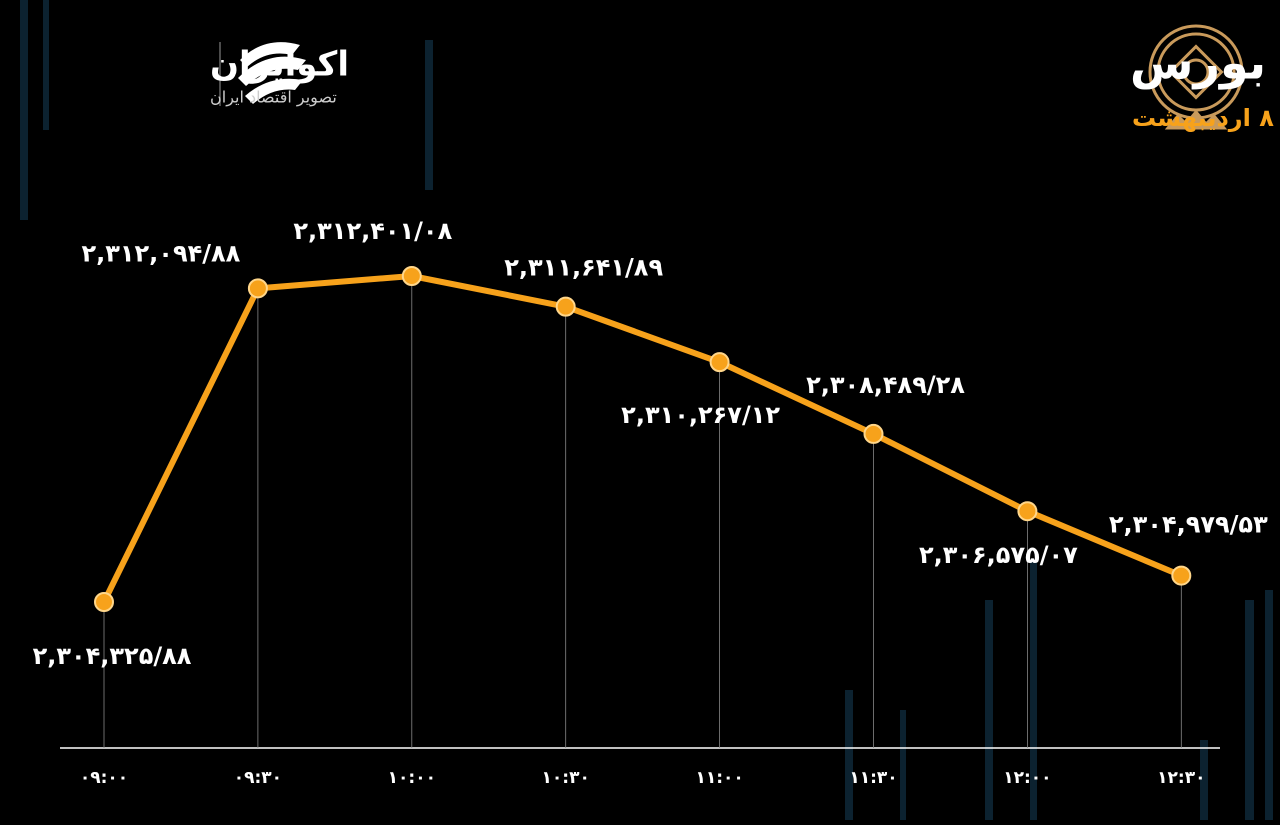 The image size is (1280, 825). What do you see at coordinates (1027, 778) in the screenshot?
I see `x-tick-label: ۱۲:۰۰` at bounding box center [1027, 778].